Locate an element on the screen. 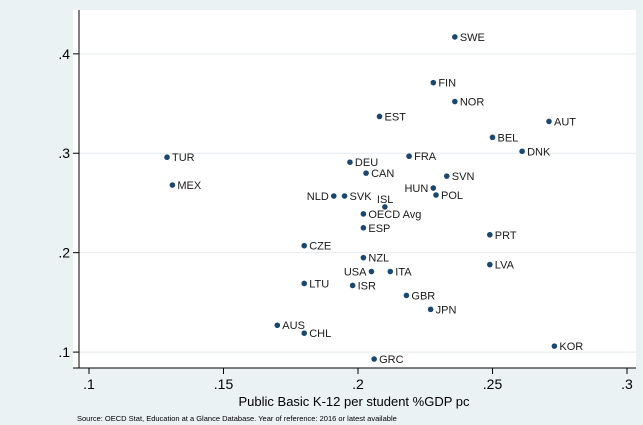 The image size is (643, 425). data-point-swe: SWE is located at coordinates (468, 38).